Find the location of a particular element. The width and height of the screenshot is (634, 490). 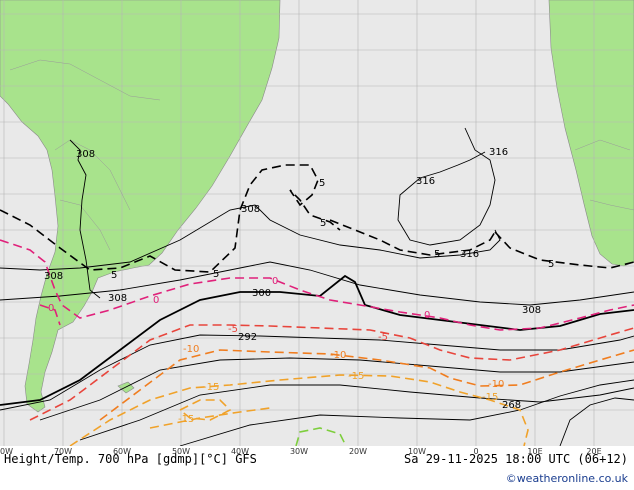

temp-contours-minus10 is located at coordinates (366, 385).